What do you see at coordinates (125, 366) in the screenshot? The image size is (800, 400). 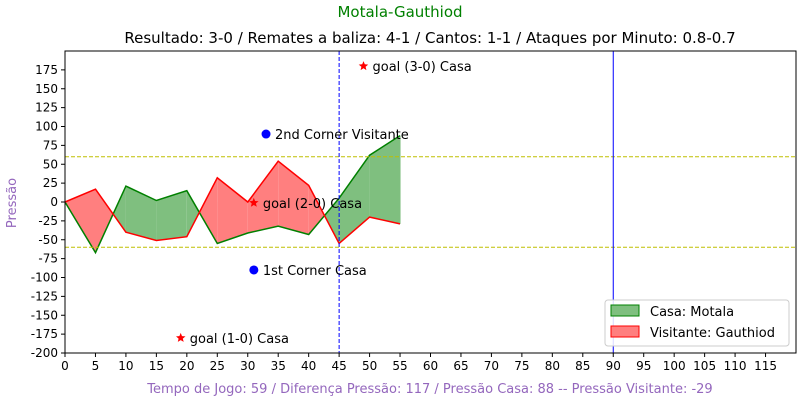 I see `x-tick-label: 10` at bounding box center [125, 366].